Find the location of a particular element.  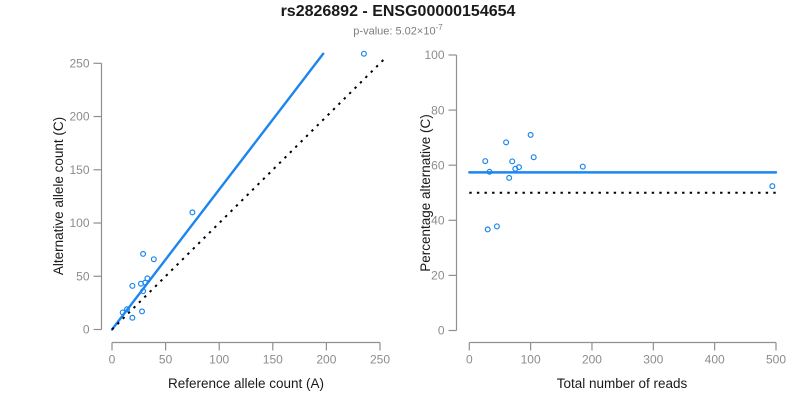

x-tick-label: 400 is located at coordinates (715, 360).